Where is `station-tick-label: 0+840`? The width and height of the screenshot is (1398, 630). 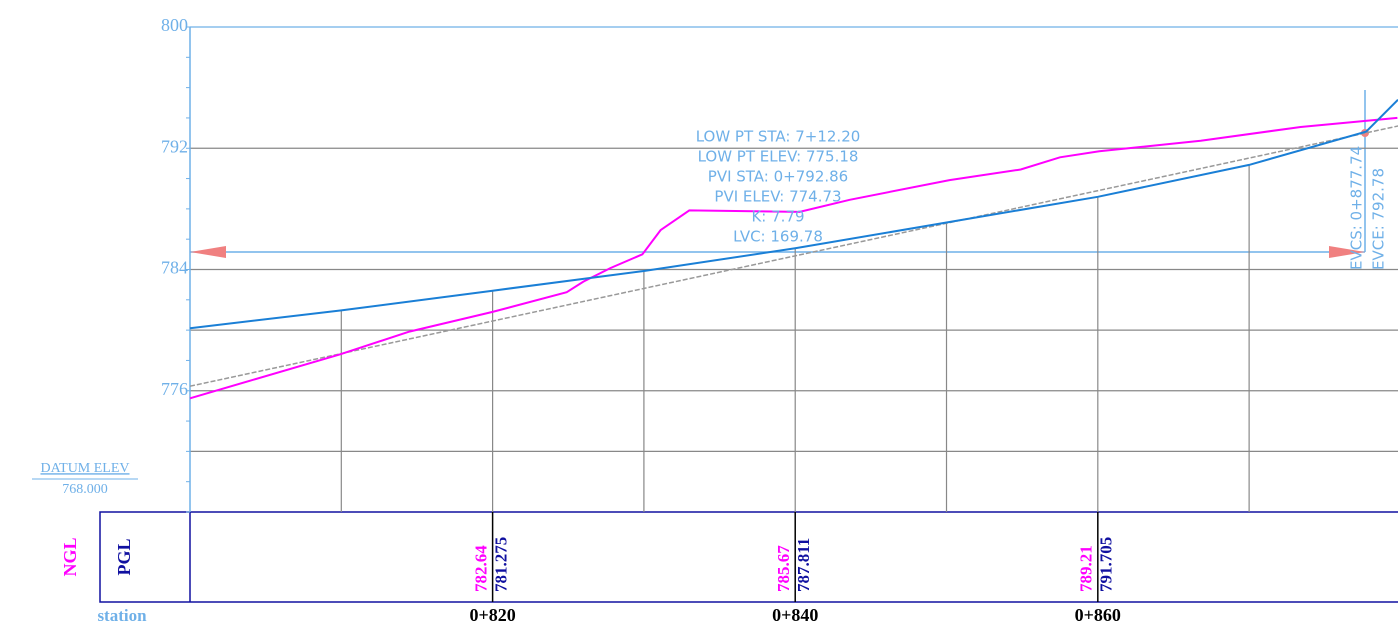
station-tick-label: 0+840 is located at coordinates (795, 615).